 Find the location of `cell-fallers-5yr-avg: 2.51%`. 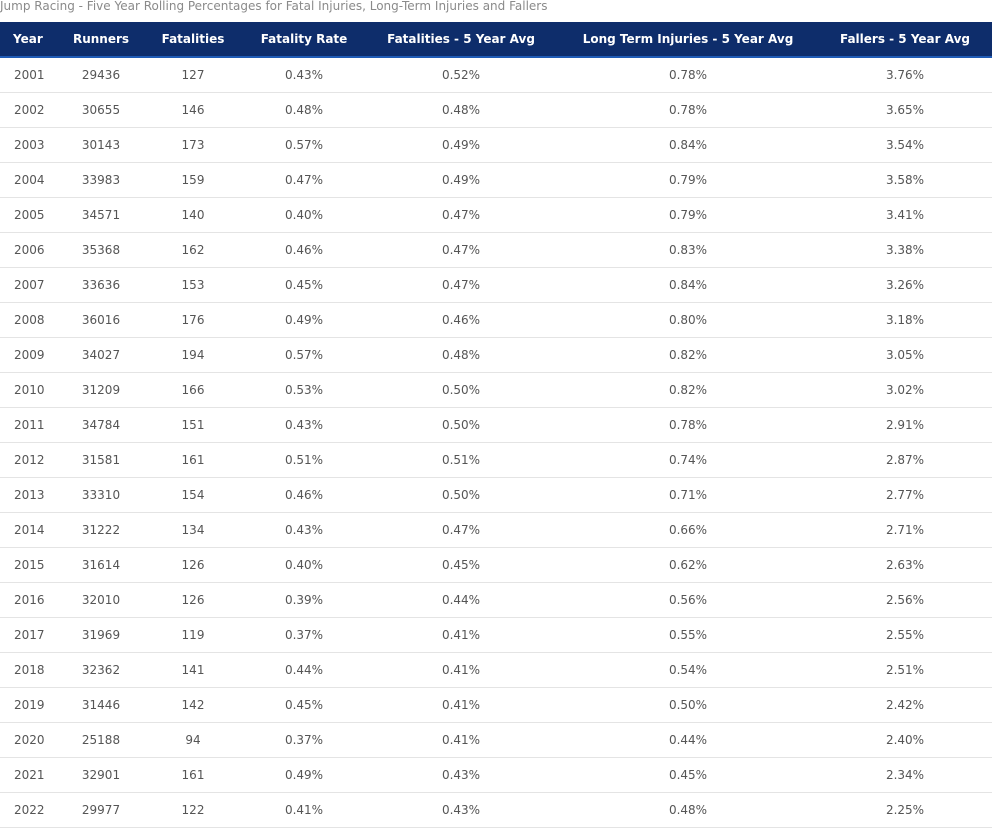

cell-fallers-5yr-avg: 2.51% is located at coordinates (905, 670).